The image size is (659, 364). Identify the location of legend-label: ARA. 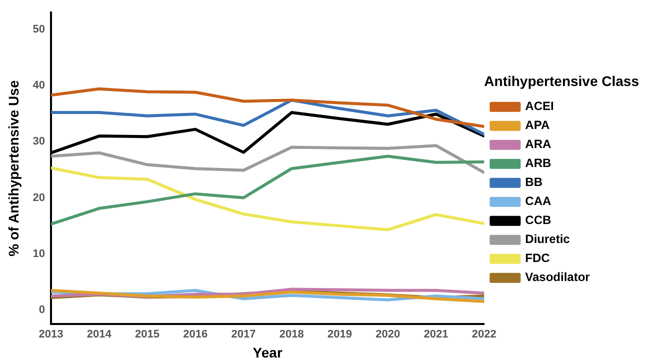
(538, 144).